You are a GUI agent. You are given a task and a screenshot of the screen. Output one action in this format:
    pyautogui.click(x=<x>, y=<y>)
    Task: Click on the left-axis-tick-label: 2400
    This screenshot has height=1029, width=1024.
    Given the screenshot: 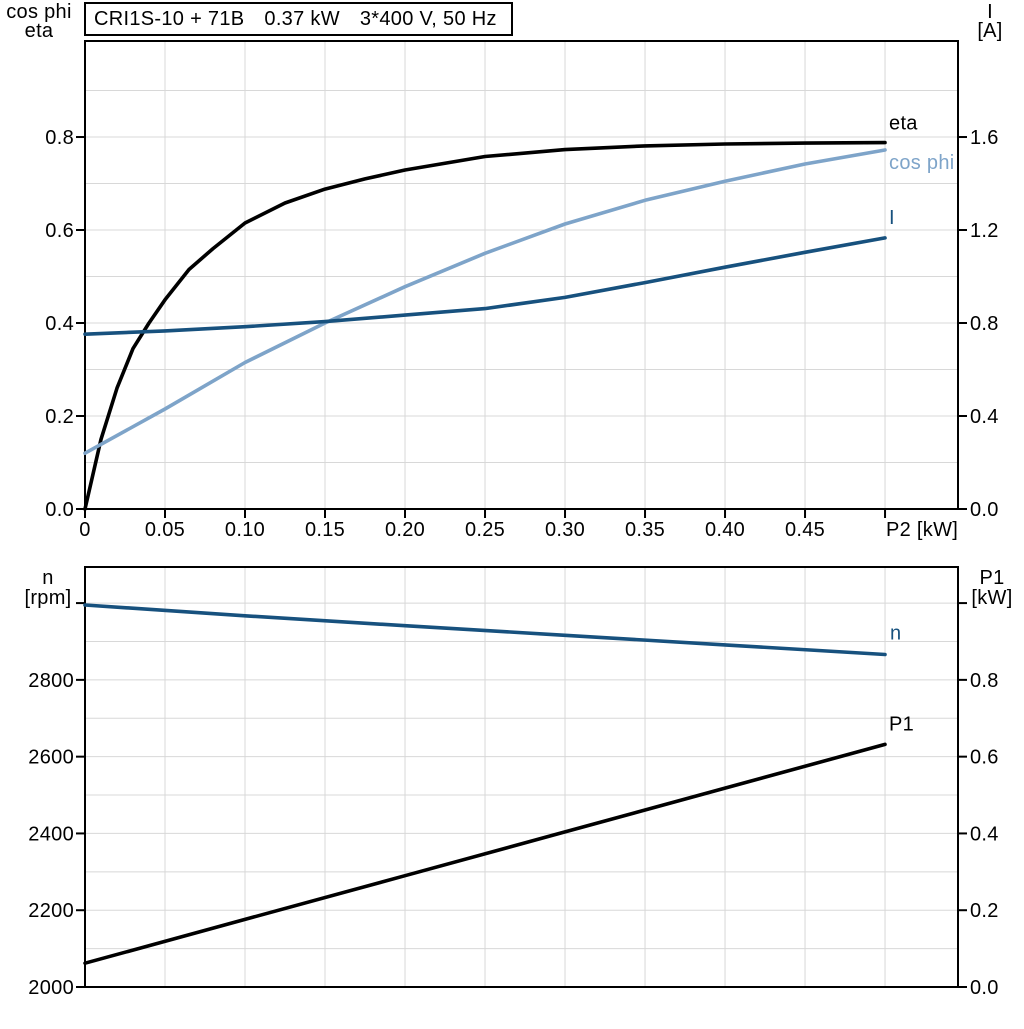 What is the action you would take?
    pyautogui.click(x=51, y=834)
    